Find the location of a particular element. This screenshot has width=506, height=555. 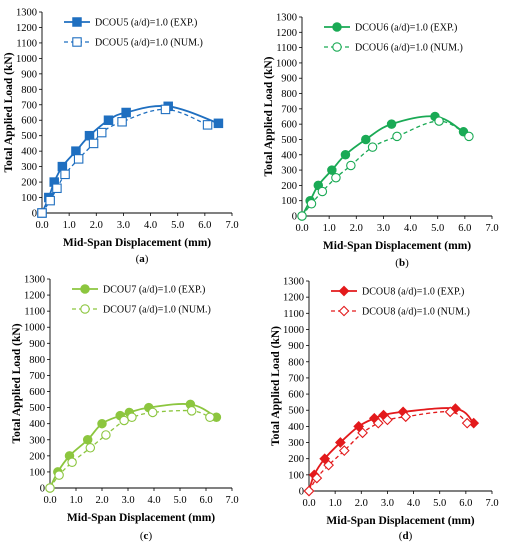

x-tick-label: 3.0 is located at coordinates (127, 500).